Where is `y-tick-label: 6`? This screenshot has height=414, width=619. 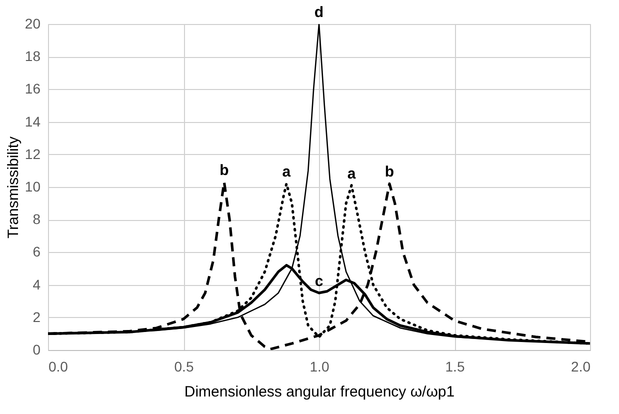
y-tick-label: 6 is located at coordinates (36, 252).